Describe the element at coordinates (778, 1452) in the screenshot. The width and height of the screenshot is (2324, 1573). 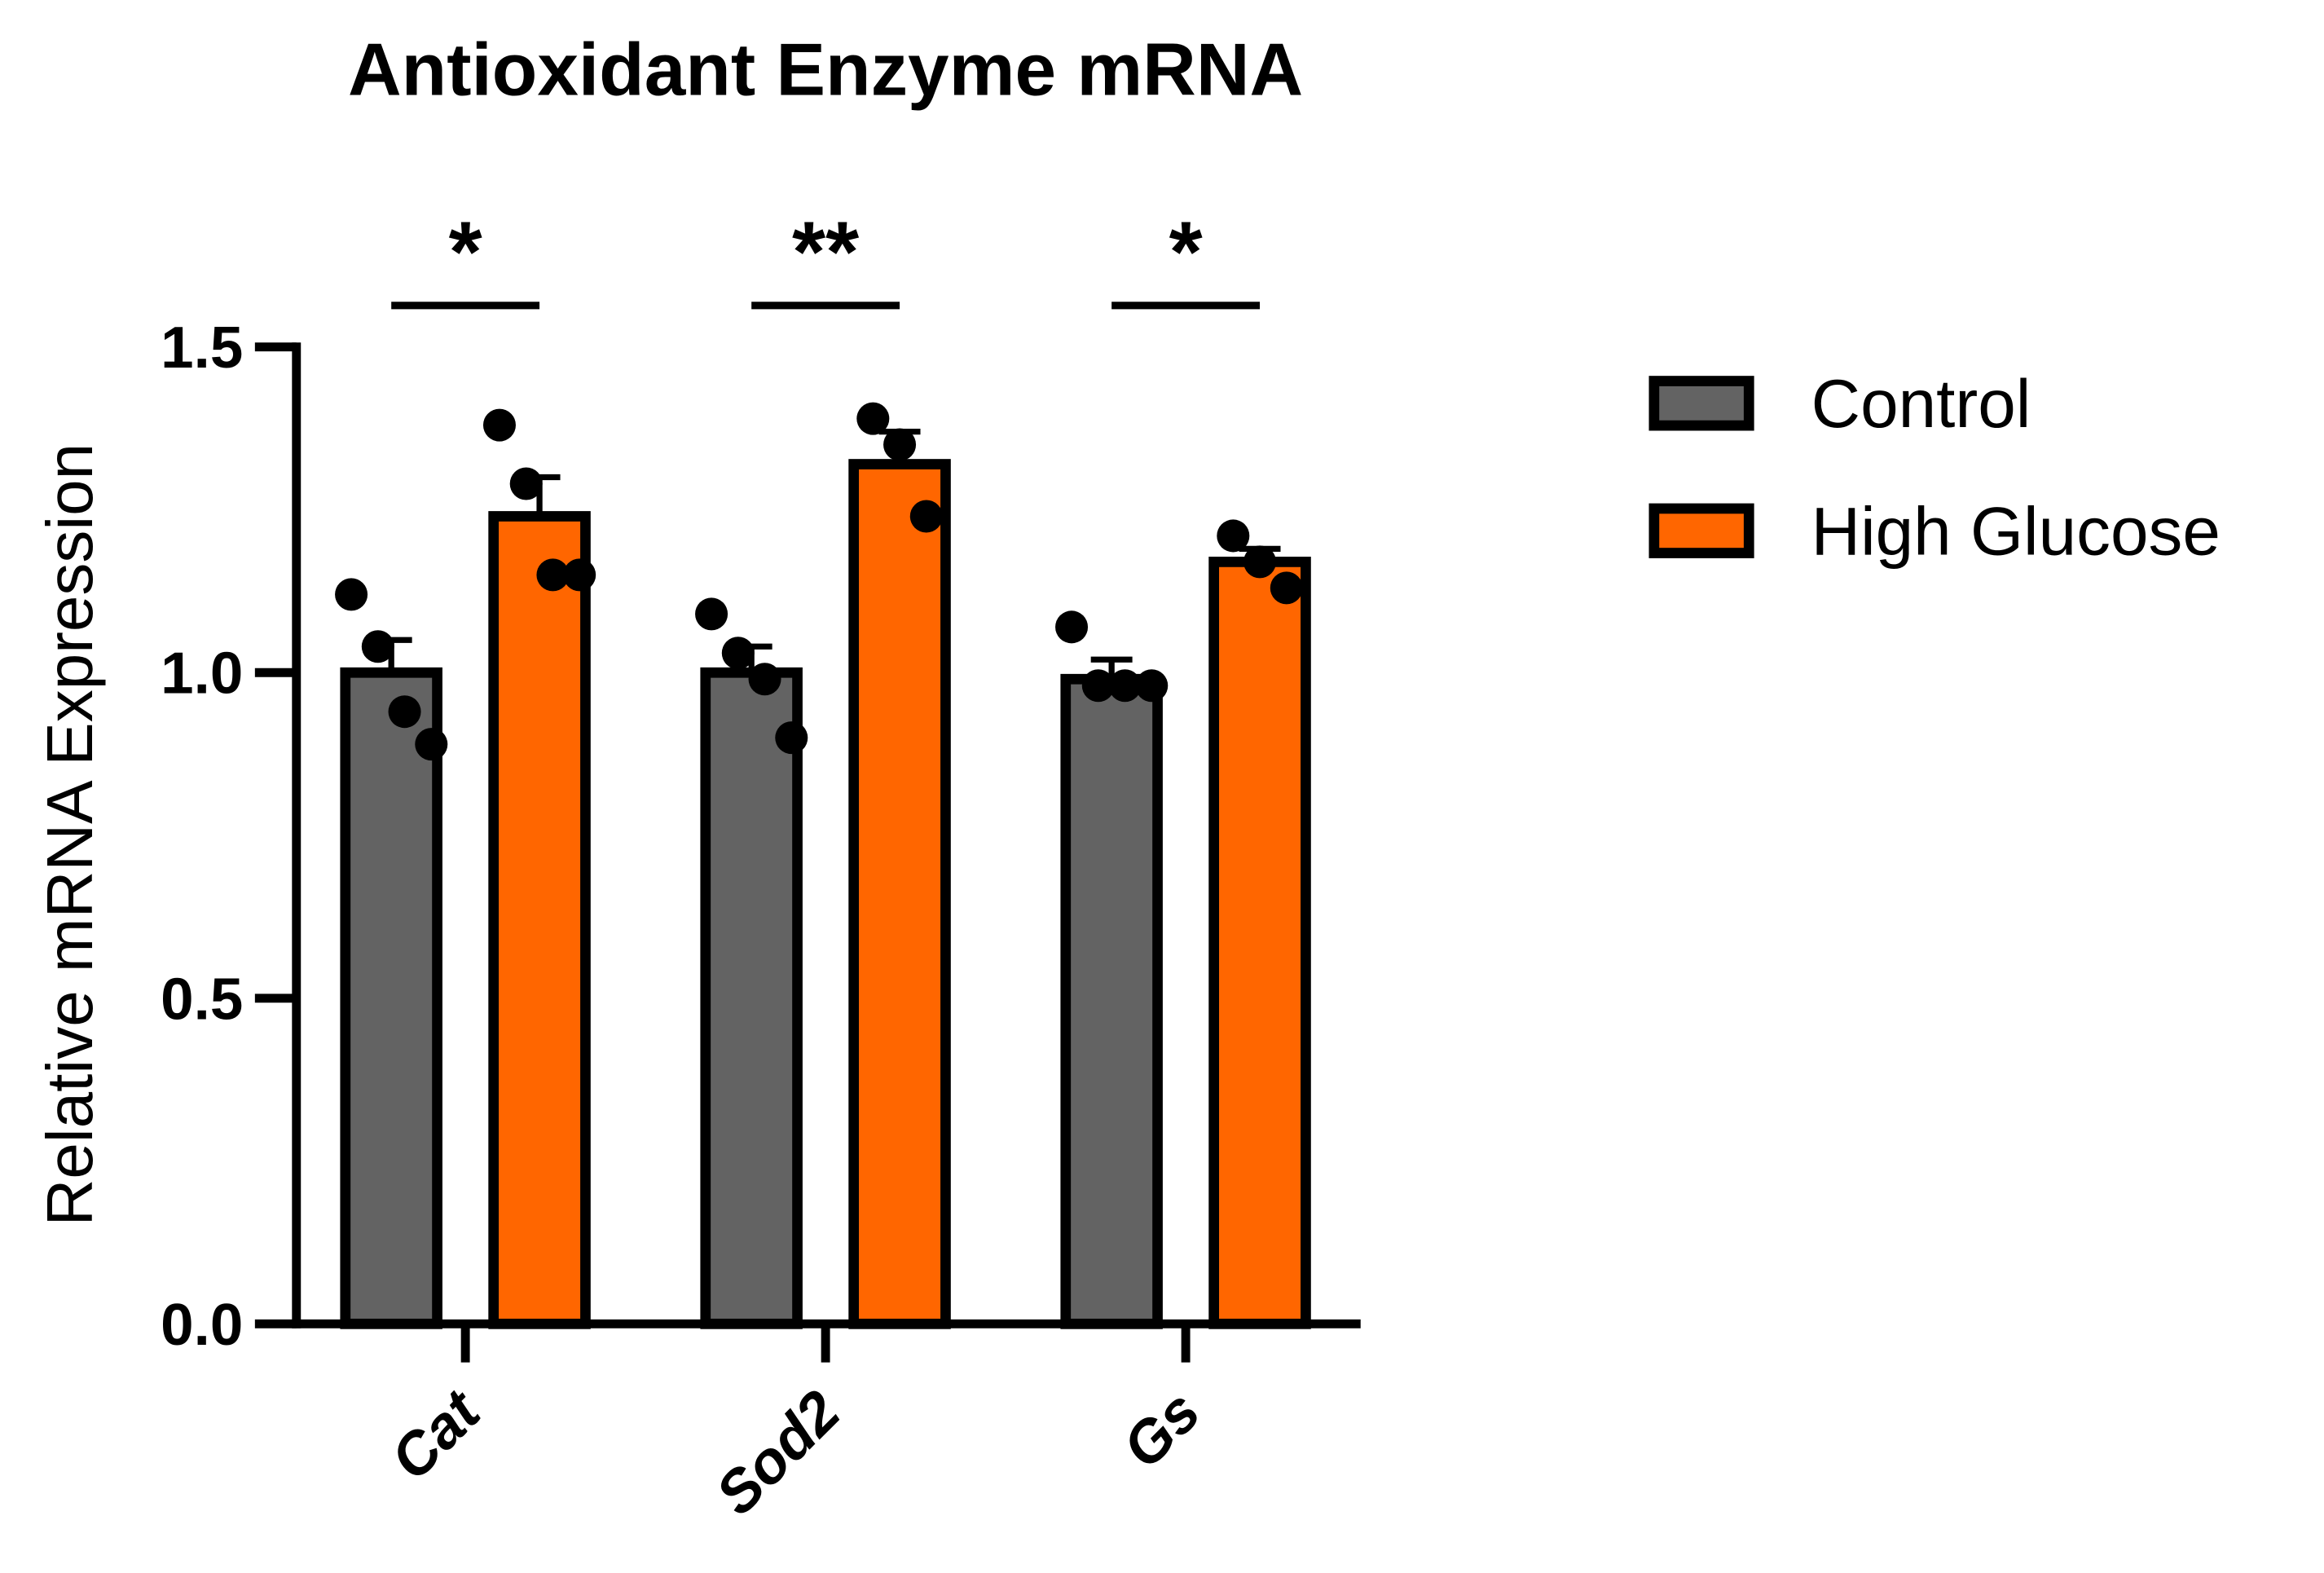
I see `x-tick-label: Sod2` at that location.